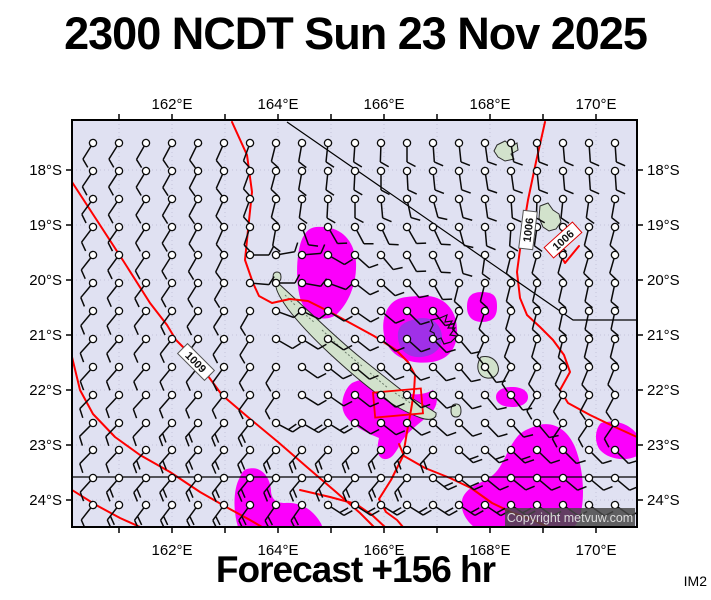 The height and width of the screenshot is (600, 711). I want to click on lon-label: 170°E, so click(595, 104).